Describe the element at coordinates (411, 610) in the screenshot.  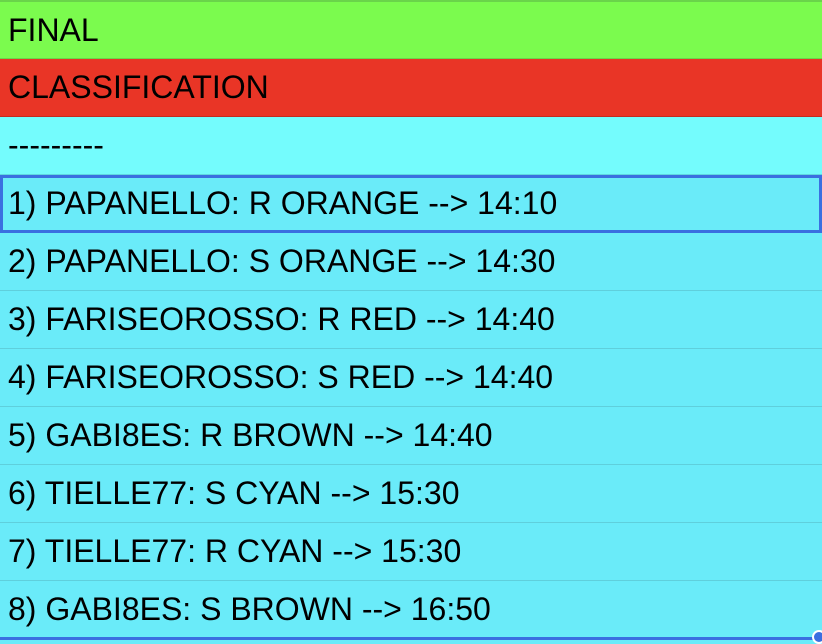
I see `cell-row-8: 8) GABI8ES: S BROWN --> 16:50` at that location.